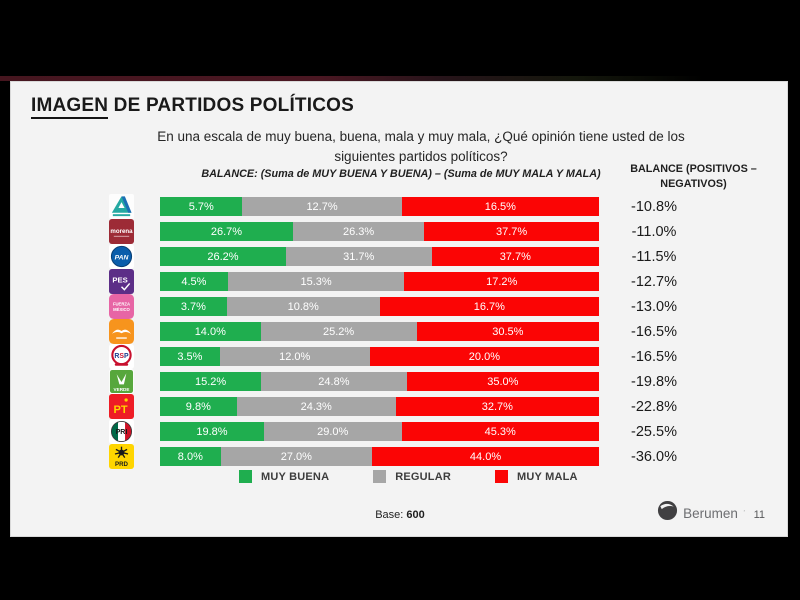 Image resolution: width=800 pixels, height=600 pixels. I want to click on legend-label: MUY BUENA, so click(295, 476).